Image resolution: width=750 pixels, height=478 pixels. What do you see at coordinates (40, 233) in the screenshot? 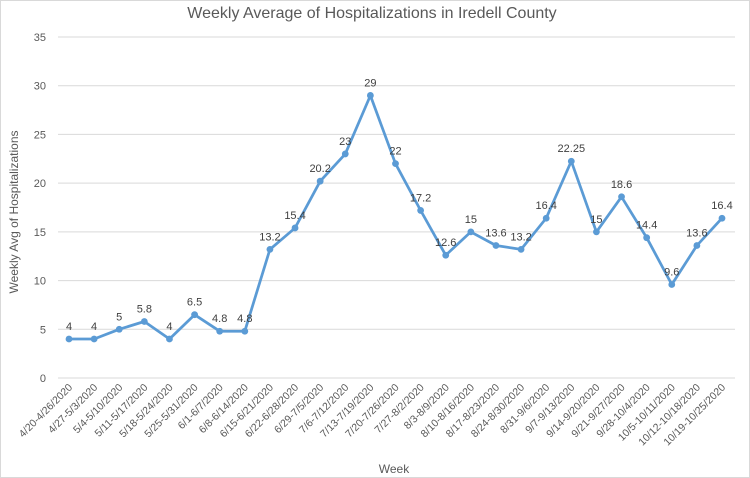
I see `y-tick-label: 15` at bounding box center [40, 233].